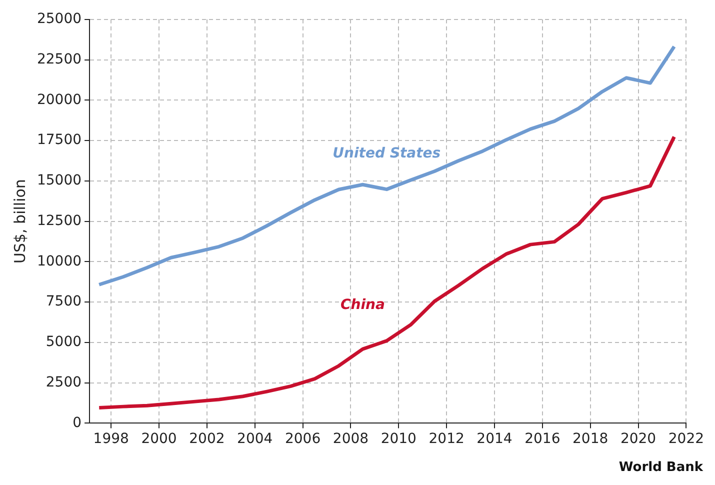  What do you see at coordinates (494, 439) in the screenshot?
I see `x-tick-label: 2014` at bounding box center [494, 439].